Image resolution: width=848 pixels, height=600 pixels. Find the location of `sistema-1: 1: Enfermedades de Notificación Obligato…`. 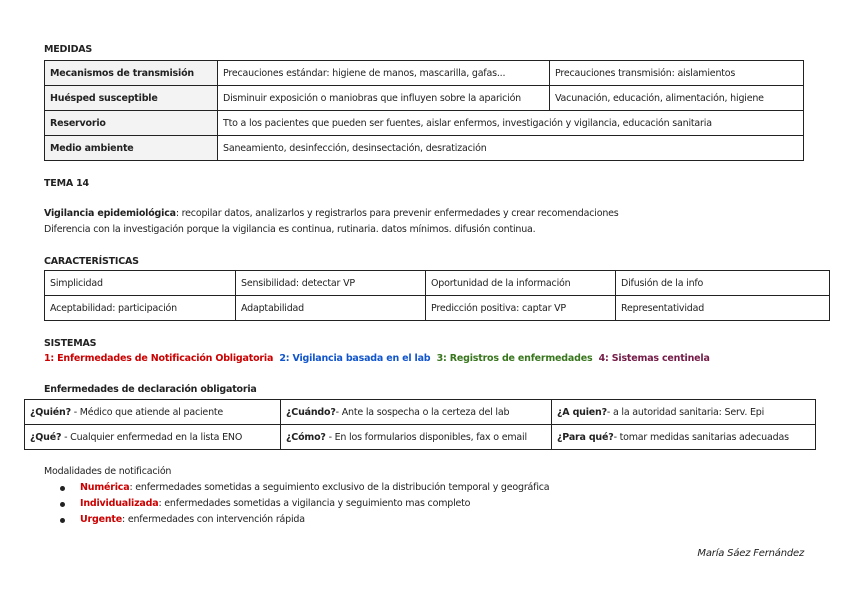

sistema-1: 1: Enfermedades de Notificación Obligato… is located at coordinates (159, 358).